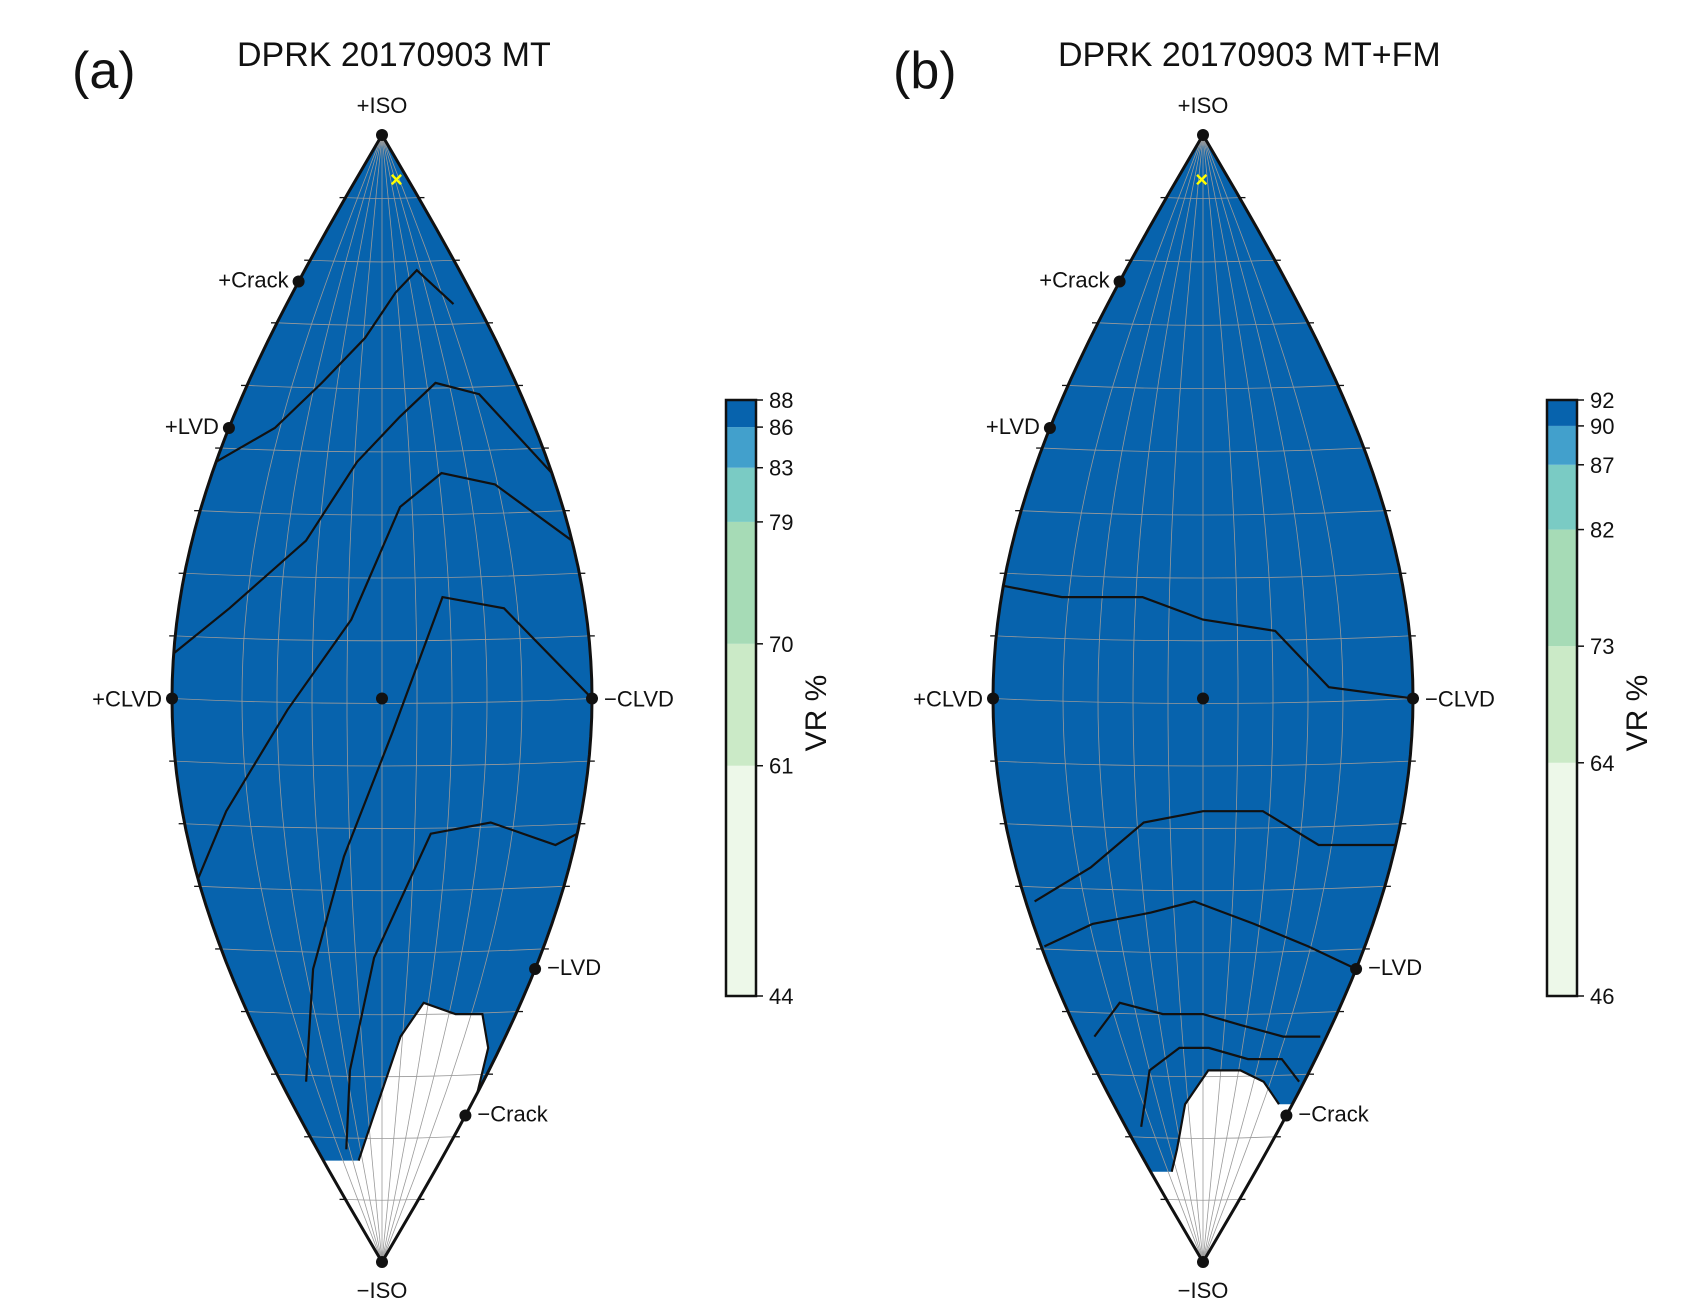 This screenshot has height=1306, width=1696. What do you see at coordinates (1013, 426) in the screenshot?
I see `ref-point-label: +LVD` at bounding box center [1013, 426].